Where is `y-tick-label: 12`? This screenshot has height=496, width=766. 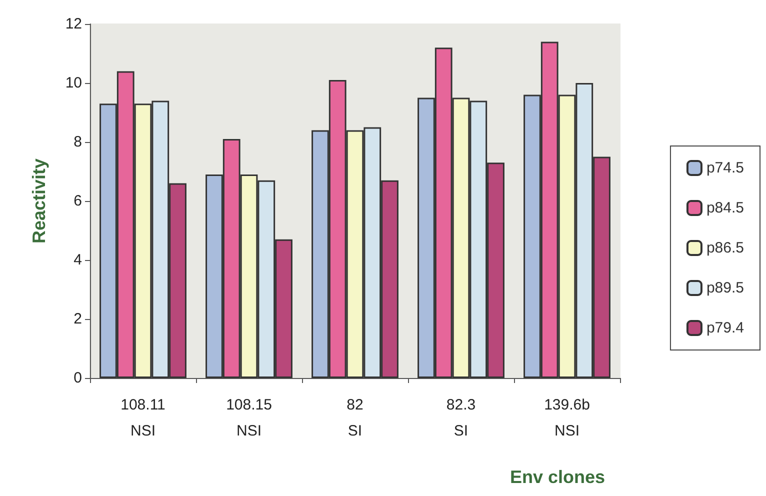 y-tick-label: 12 is located at coordinates (73, 24).